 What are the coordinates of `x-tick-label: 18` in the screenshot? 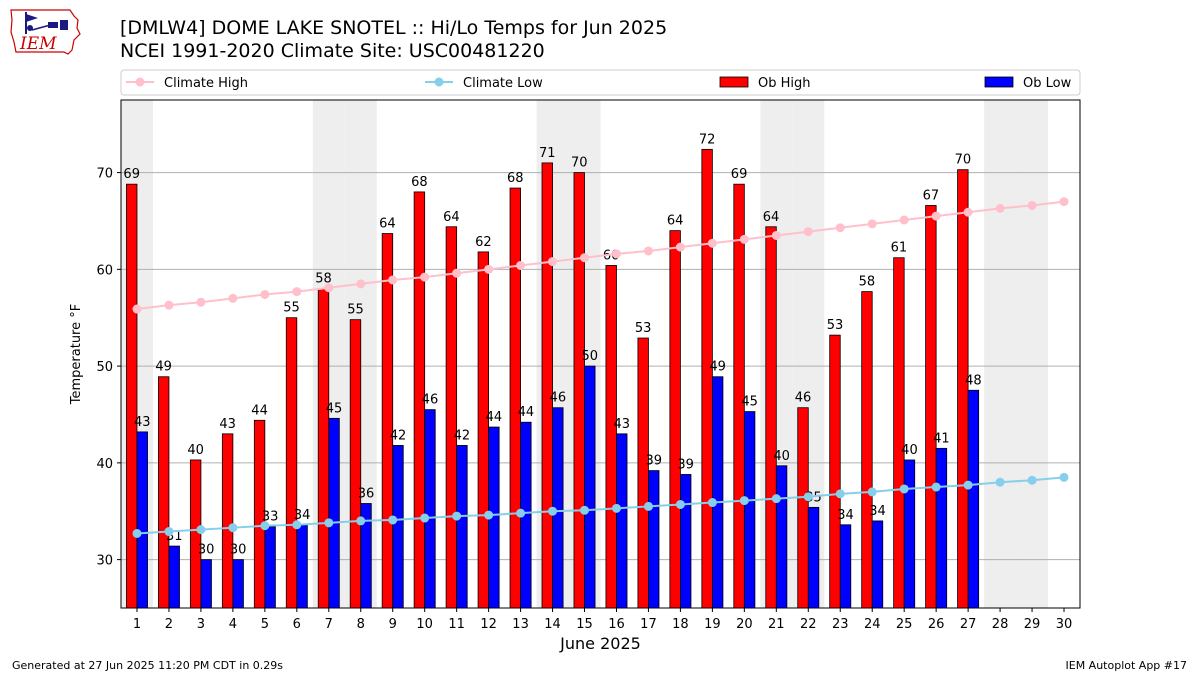 It's located at (680, 624).